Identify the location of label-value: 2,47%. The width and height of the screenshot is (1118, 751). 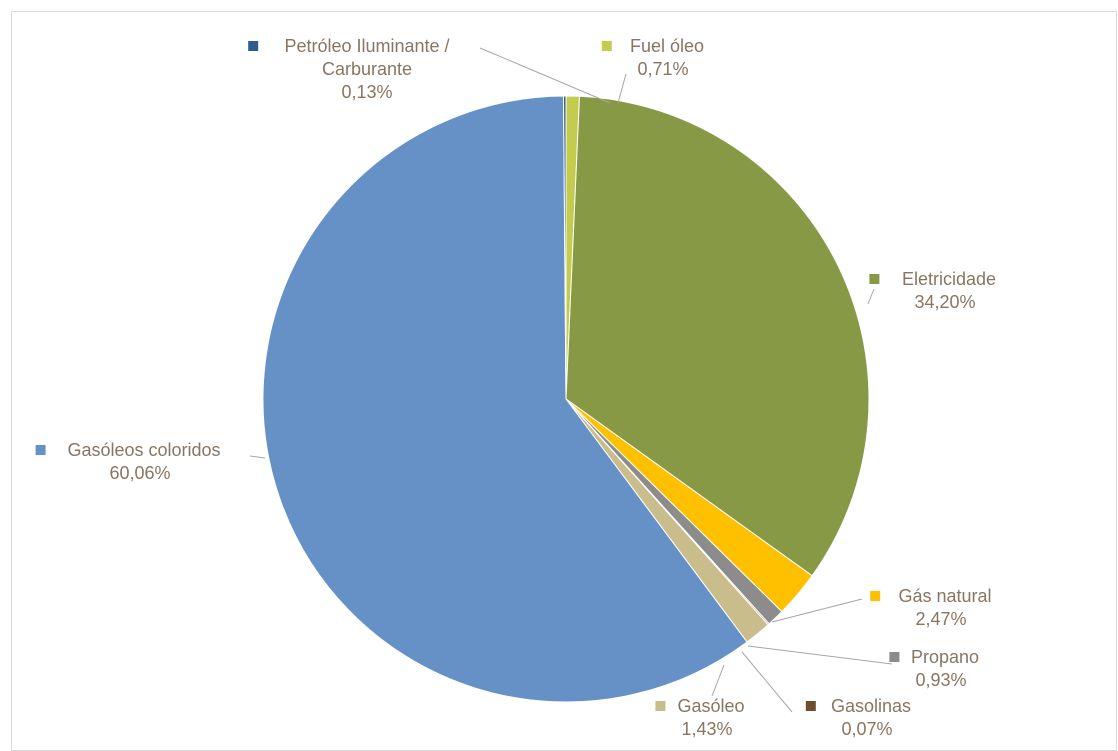
(940, 619).